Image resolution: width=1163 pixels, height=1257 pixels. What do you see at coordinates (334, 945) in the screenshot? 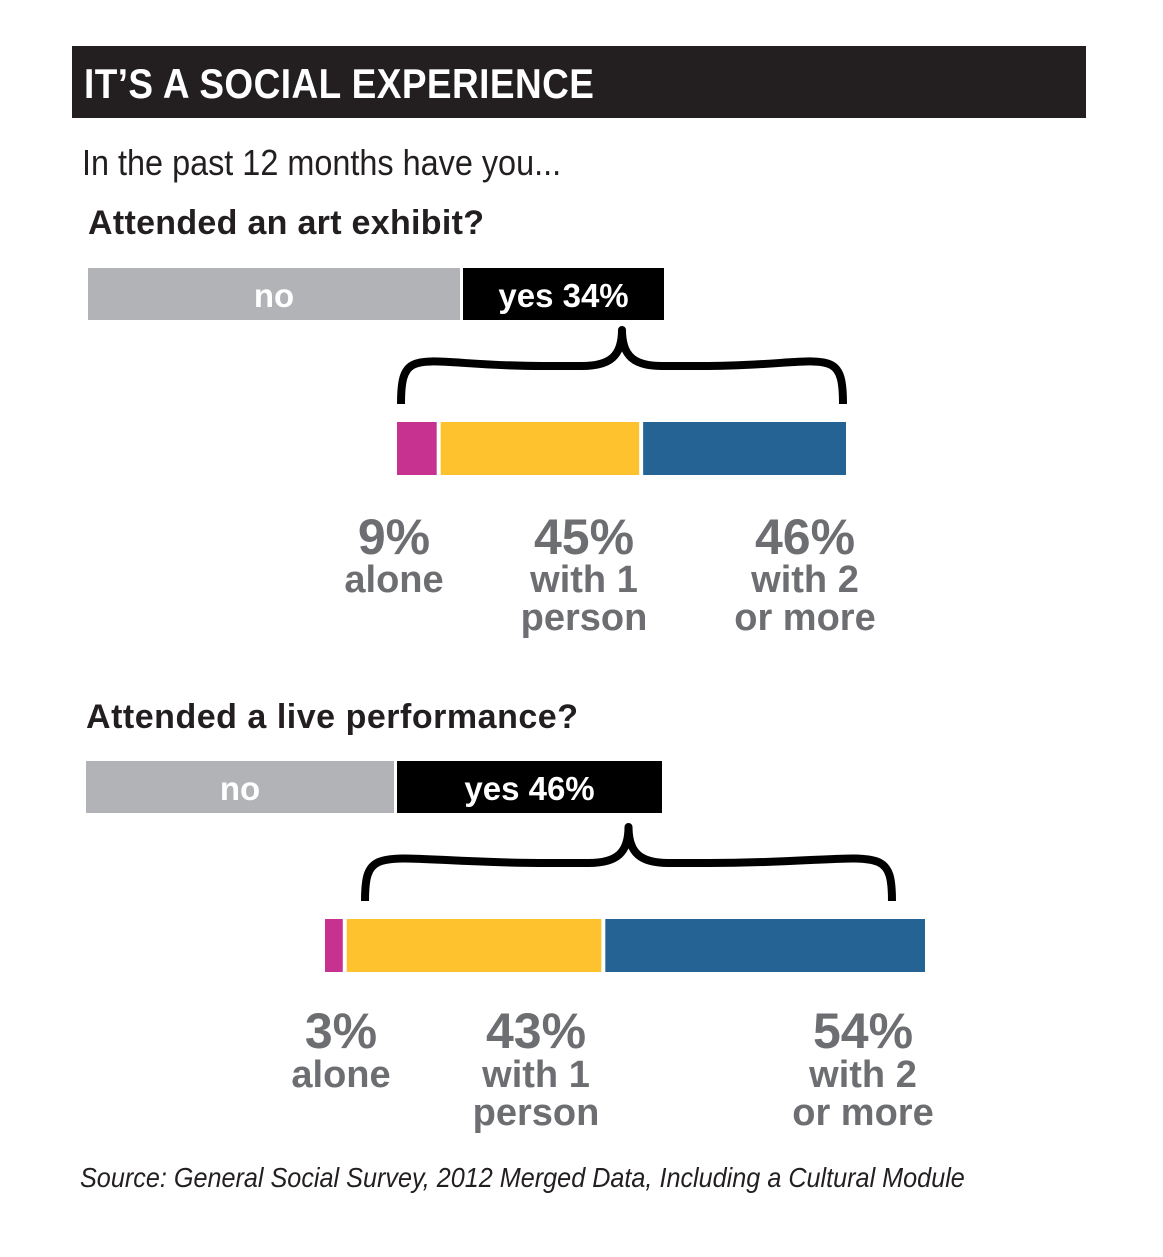
I see `panel-2-segment-alone` at bounding box center [334, 945].